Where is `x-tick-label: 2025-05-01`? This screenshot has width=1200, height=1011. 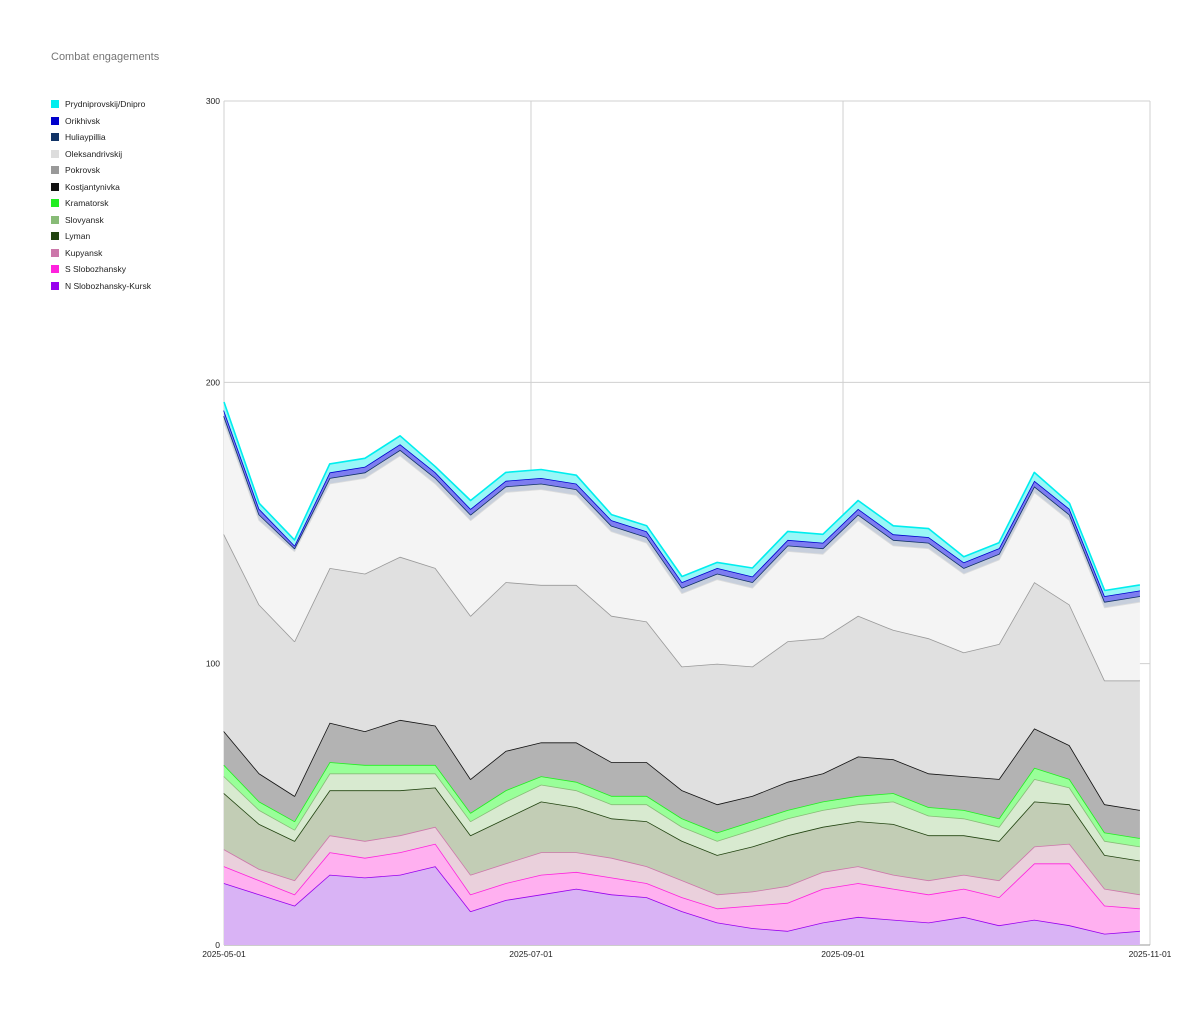 x-tick-label: 2025-05-01 is located at coordinates (224, 954).